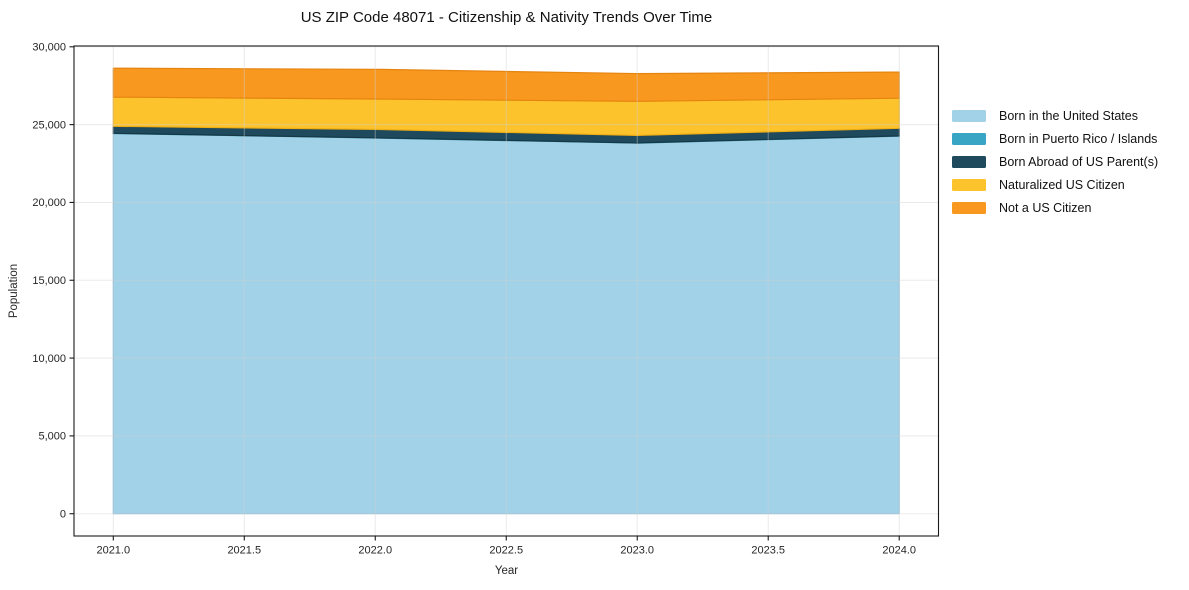 This screenshot has height=590, width=1189. I want to click on y-tick-label: 0, so click(63, 515).